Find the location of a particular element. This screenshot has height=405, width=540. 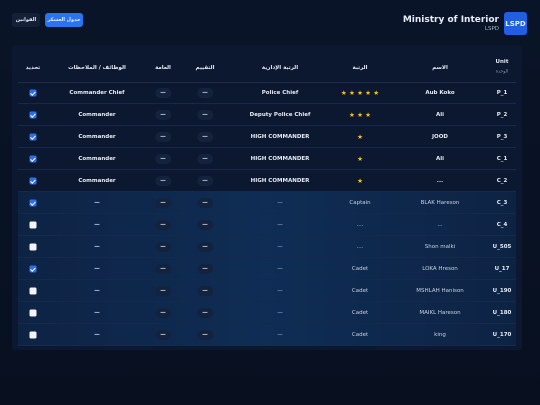

cell: BLAK Hareson is located at coordinates (440, 203).